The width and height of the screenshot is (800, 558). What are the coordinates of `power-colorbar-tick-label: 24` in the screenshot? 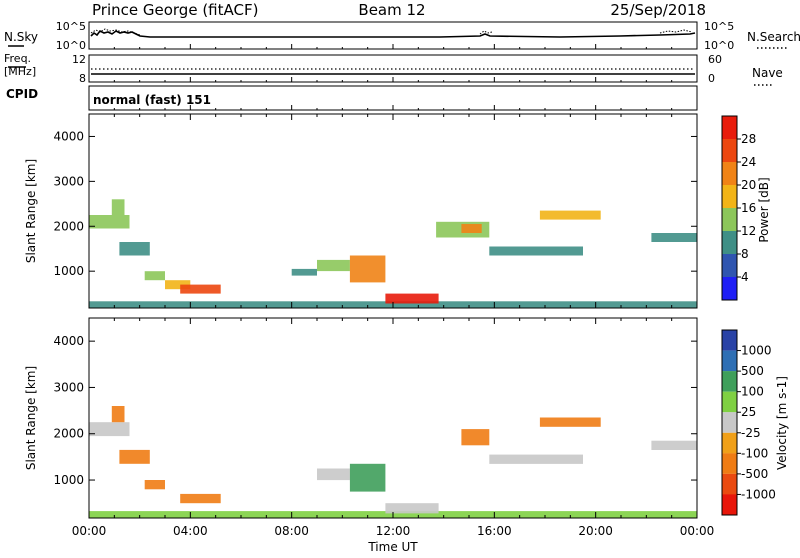 It's located at (748, 162).